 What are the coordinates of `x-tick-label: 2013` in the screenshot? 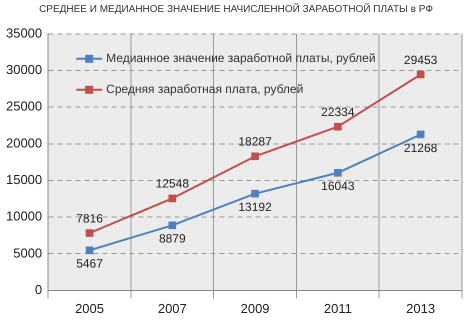 It's located at (421, 308).